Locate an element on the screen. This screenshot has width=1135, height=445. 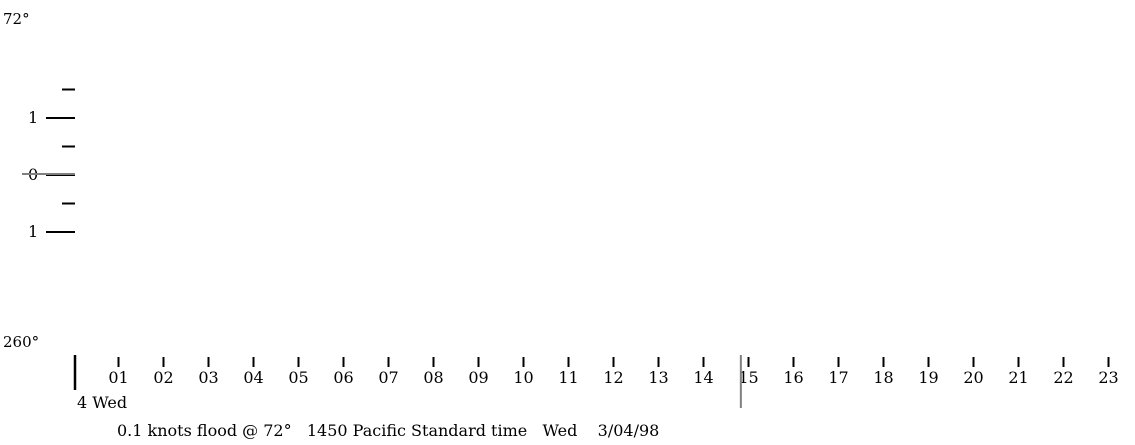
hour-tick-label: 09 is located at coordinates (478, 377).